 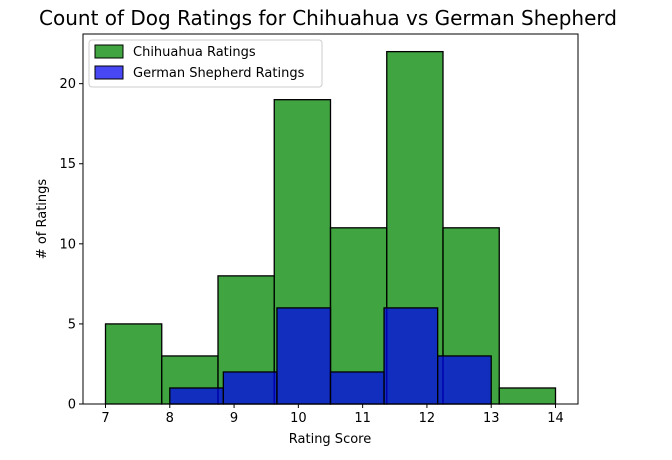 I want to click on y-tick-label: 15, so click(x=67, y=164).